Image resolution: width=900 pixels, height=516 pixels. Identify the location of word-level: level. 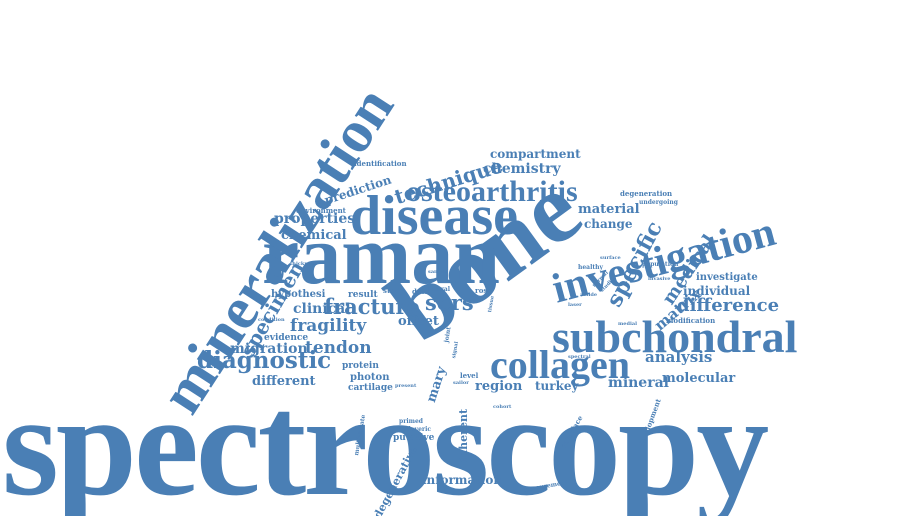
(469, 375).